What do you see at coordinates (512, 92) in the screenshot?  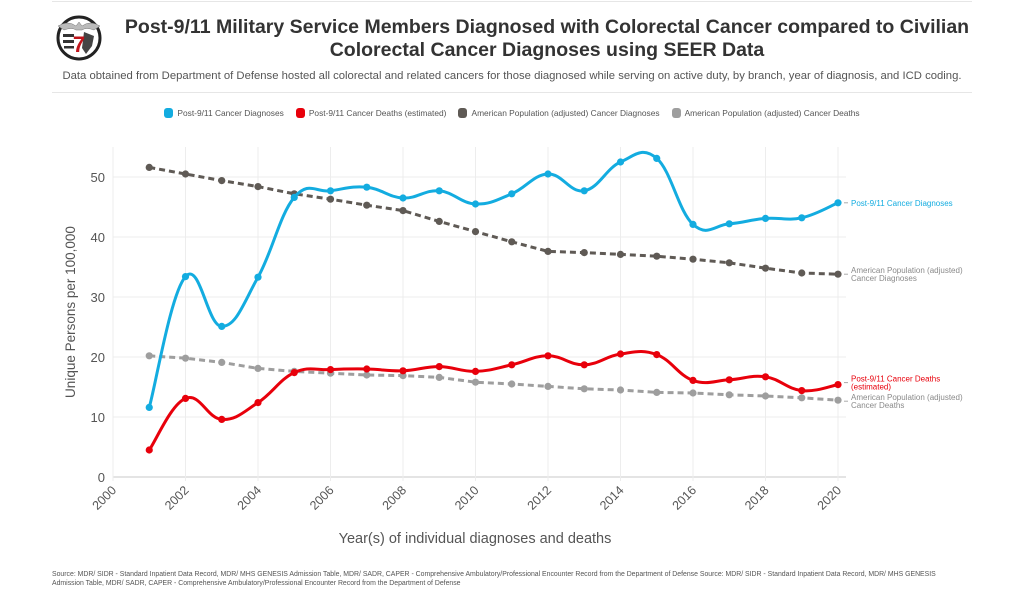 I see `subtitle-divider` at bounding box center [512, 92].